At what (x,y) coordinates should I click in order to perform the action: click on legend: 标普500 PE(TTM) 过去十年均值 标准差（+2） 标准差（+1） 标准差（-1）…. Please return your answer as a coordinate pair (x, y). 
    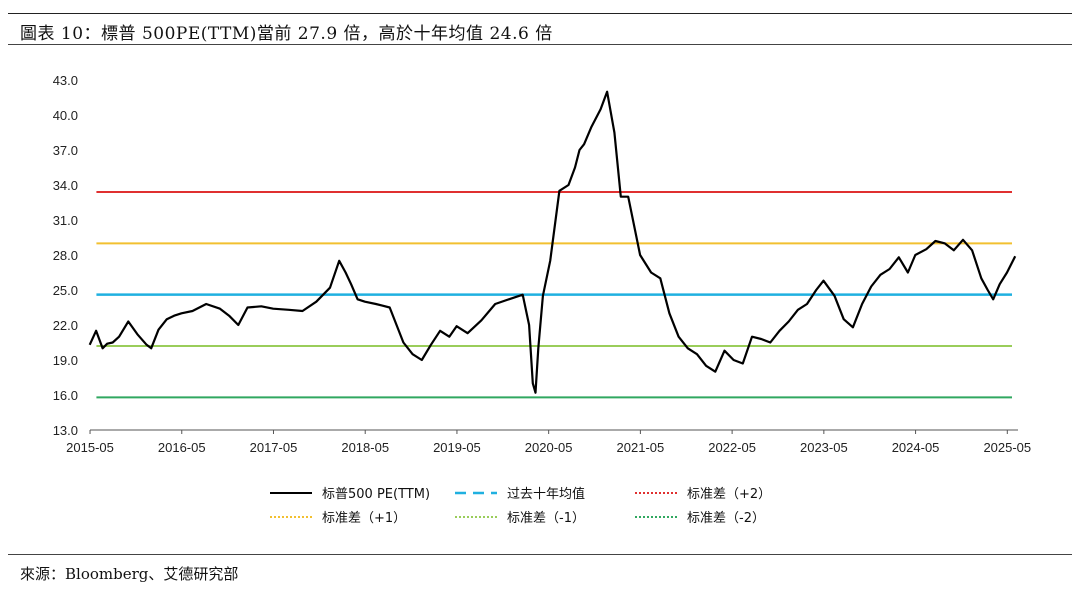
    Looking at the image, I should click on (520, 506).